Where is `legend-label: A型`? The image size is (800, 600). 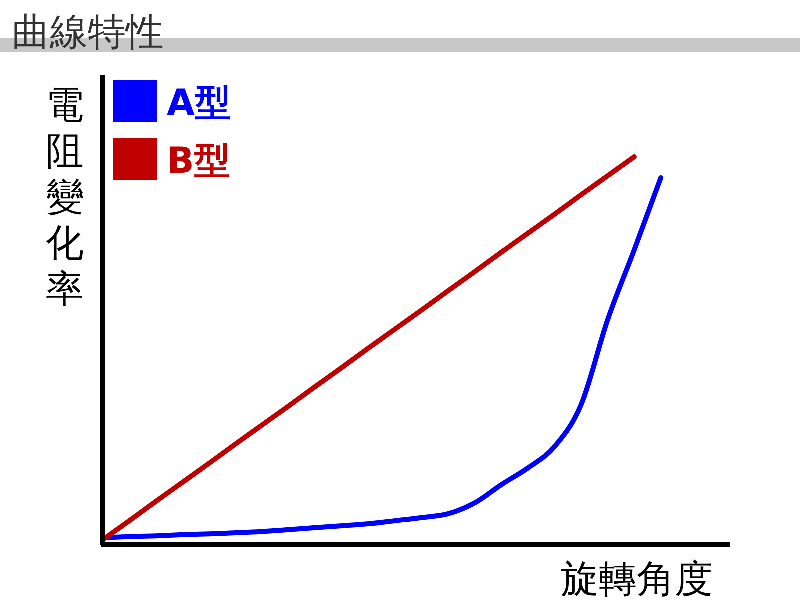 legend-label: A型 is located at coordinates (199, 103).